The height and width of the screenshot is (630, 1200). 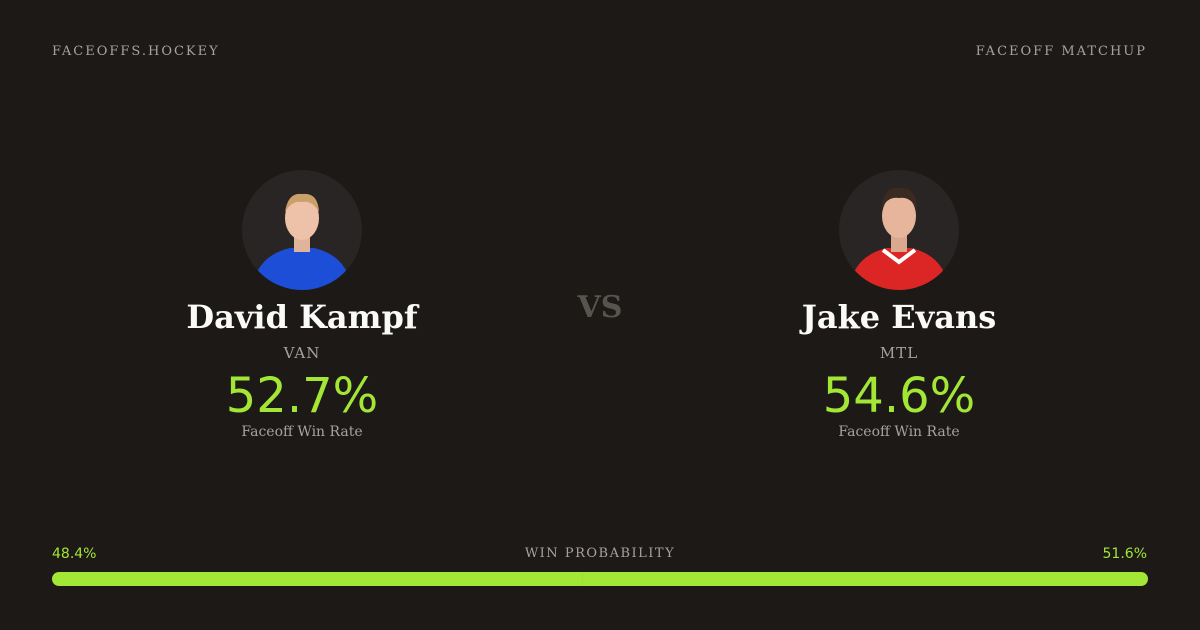 I want to click on header-label: FACEOFF MATCHUP, so click(x=1061, y=51).